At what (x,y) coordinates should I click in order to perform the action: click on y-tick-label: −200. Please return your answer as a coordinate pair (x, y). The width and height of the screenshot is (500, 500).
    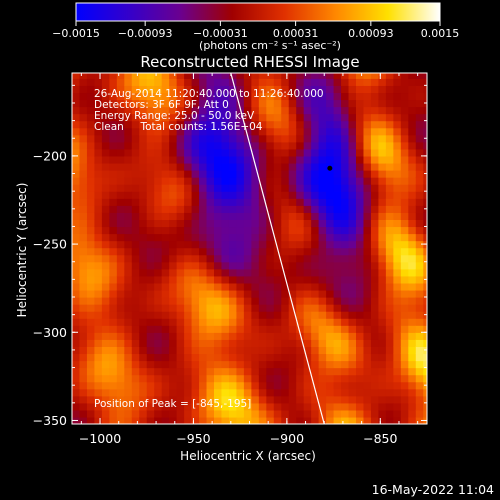
    Looking at the image, I should click on (50, 155).